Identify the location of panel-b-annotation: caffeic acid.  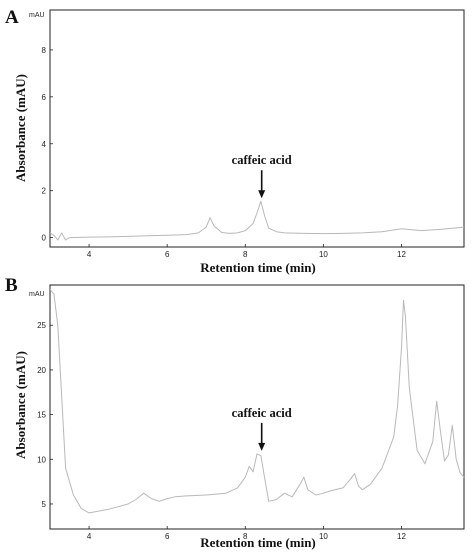
(262, 428).